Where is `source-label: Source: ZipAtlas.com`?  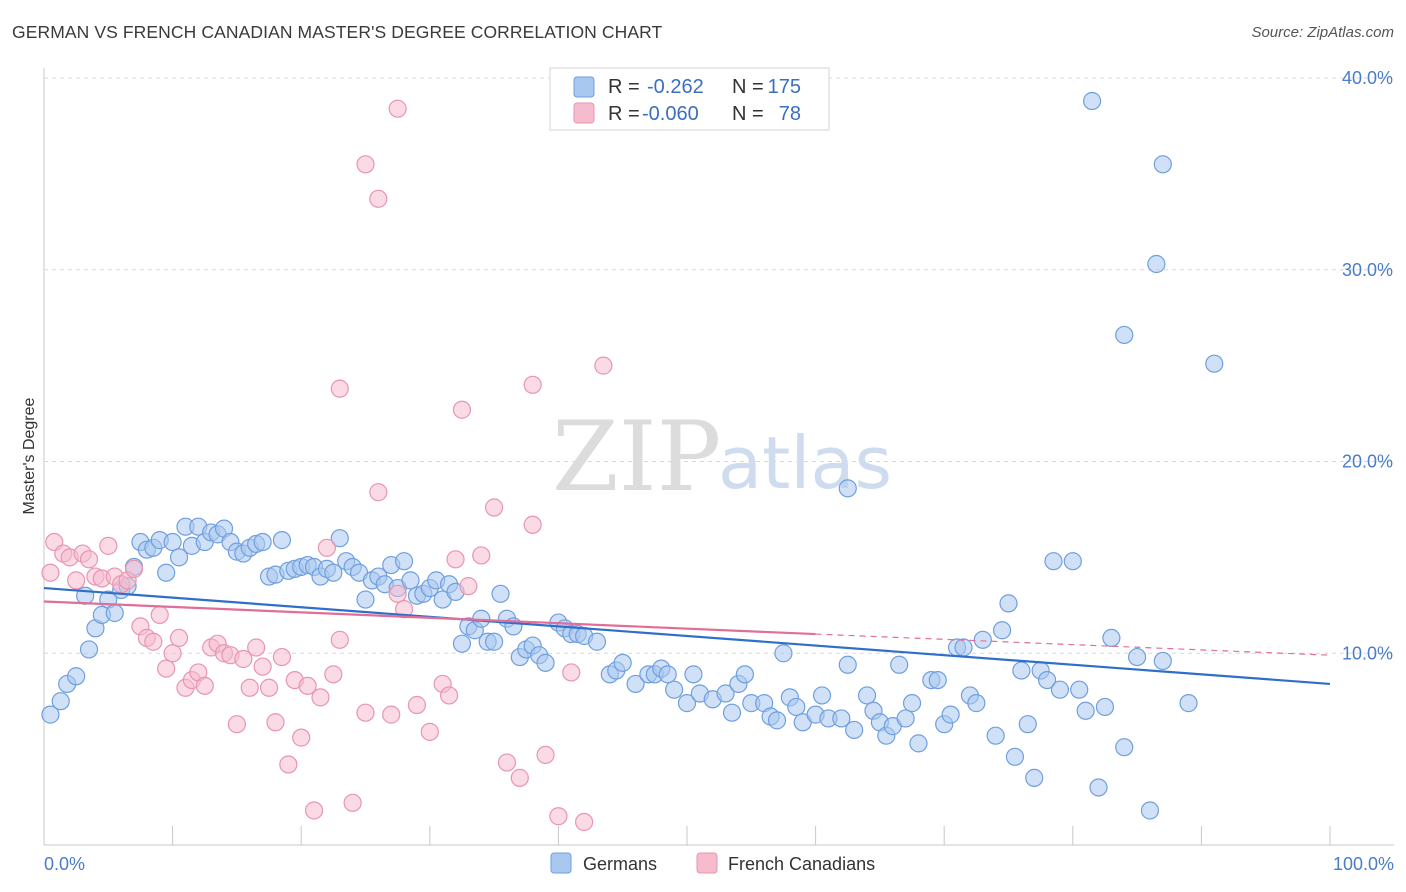
source-label: Source: ZipAtlas.com is located at coordinates (1322, 32).